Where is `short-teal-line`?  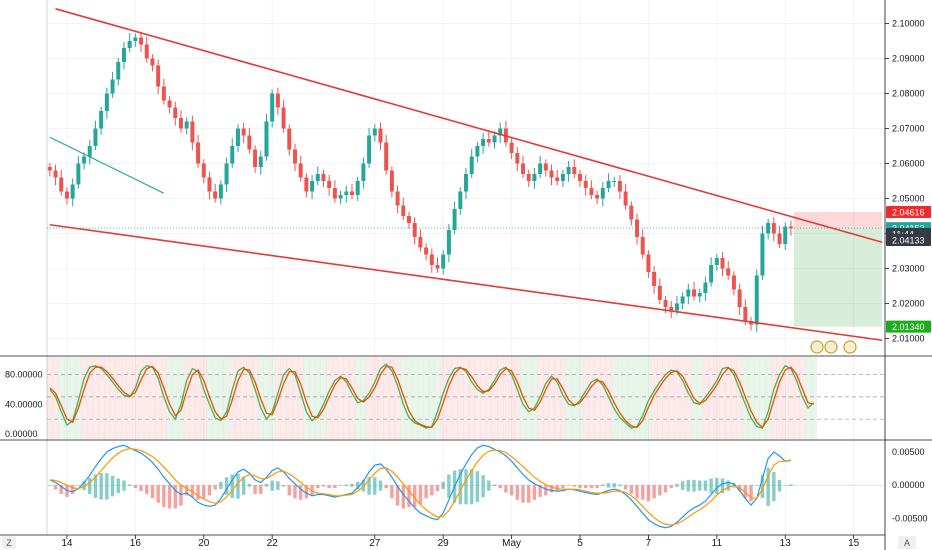
short-teal-line is located at coordinates (107, 165).